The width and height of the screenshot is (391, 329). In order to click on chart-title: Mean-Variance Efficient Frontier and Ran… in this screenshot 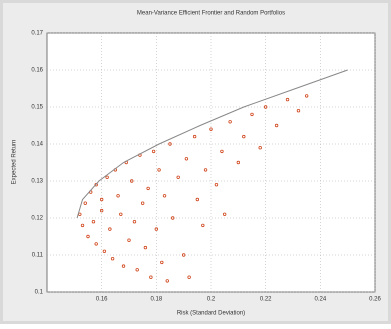, I will do `click(211, 14)`.